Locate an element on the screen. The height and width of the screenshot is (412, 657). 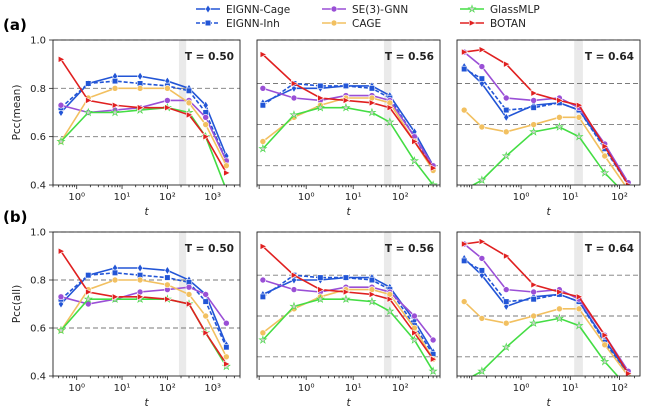
series-line-glassmlp is located at coordinates (544, 155).